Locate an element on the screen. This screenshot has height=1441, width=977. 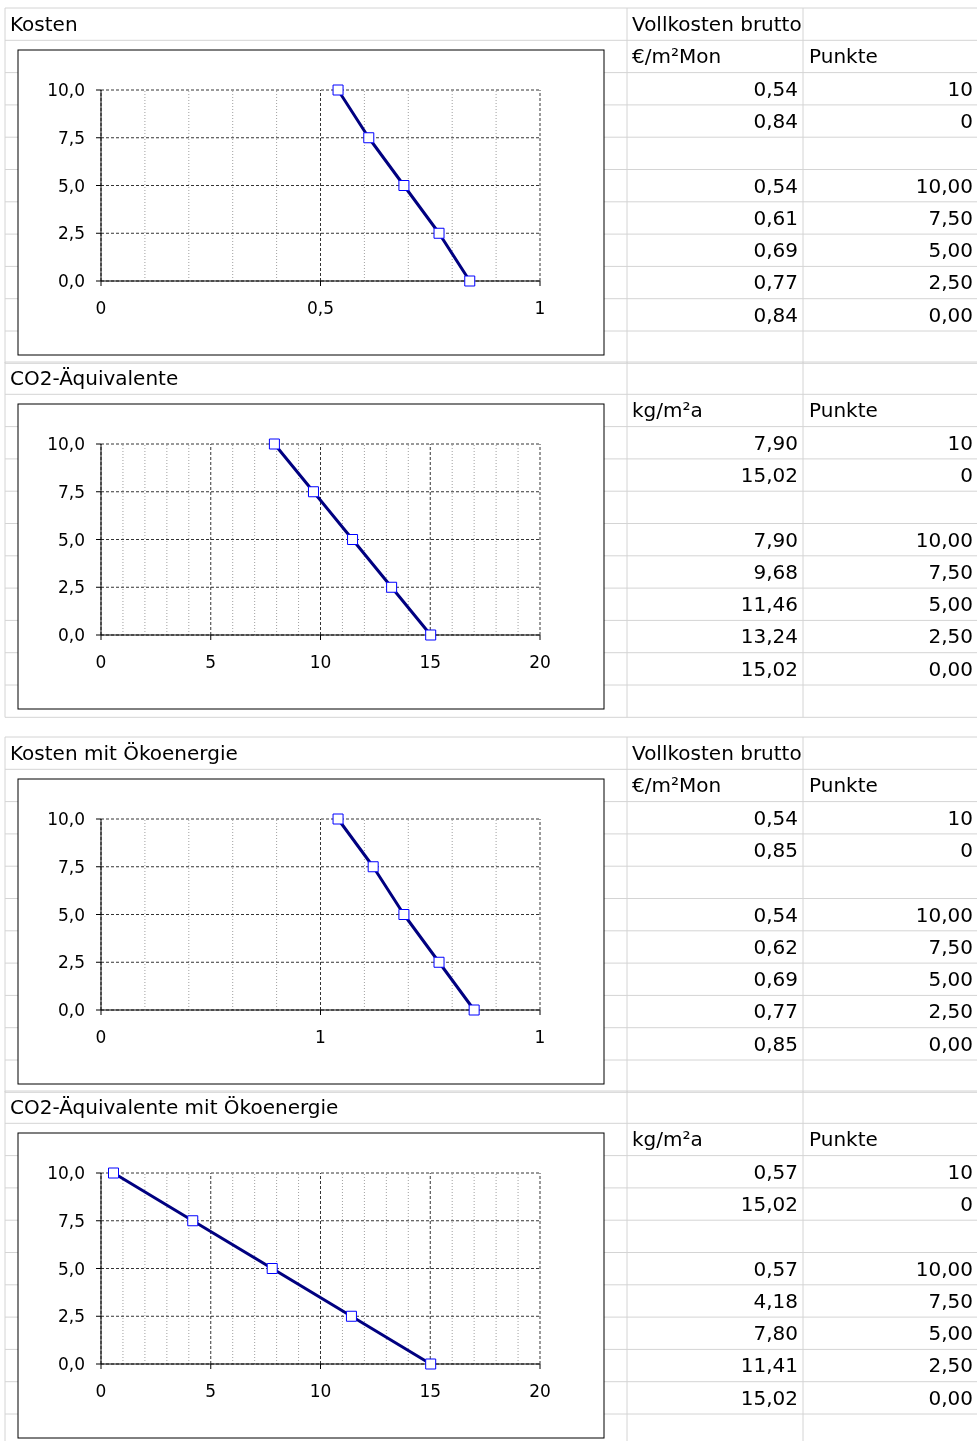
text: 11,46 is located at coordinates (769, 604).